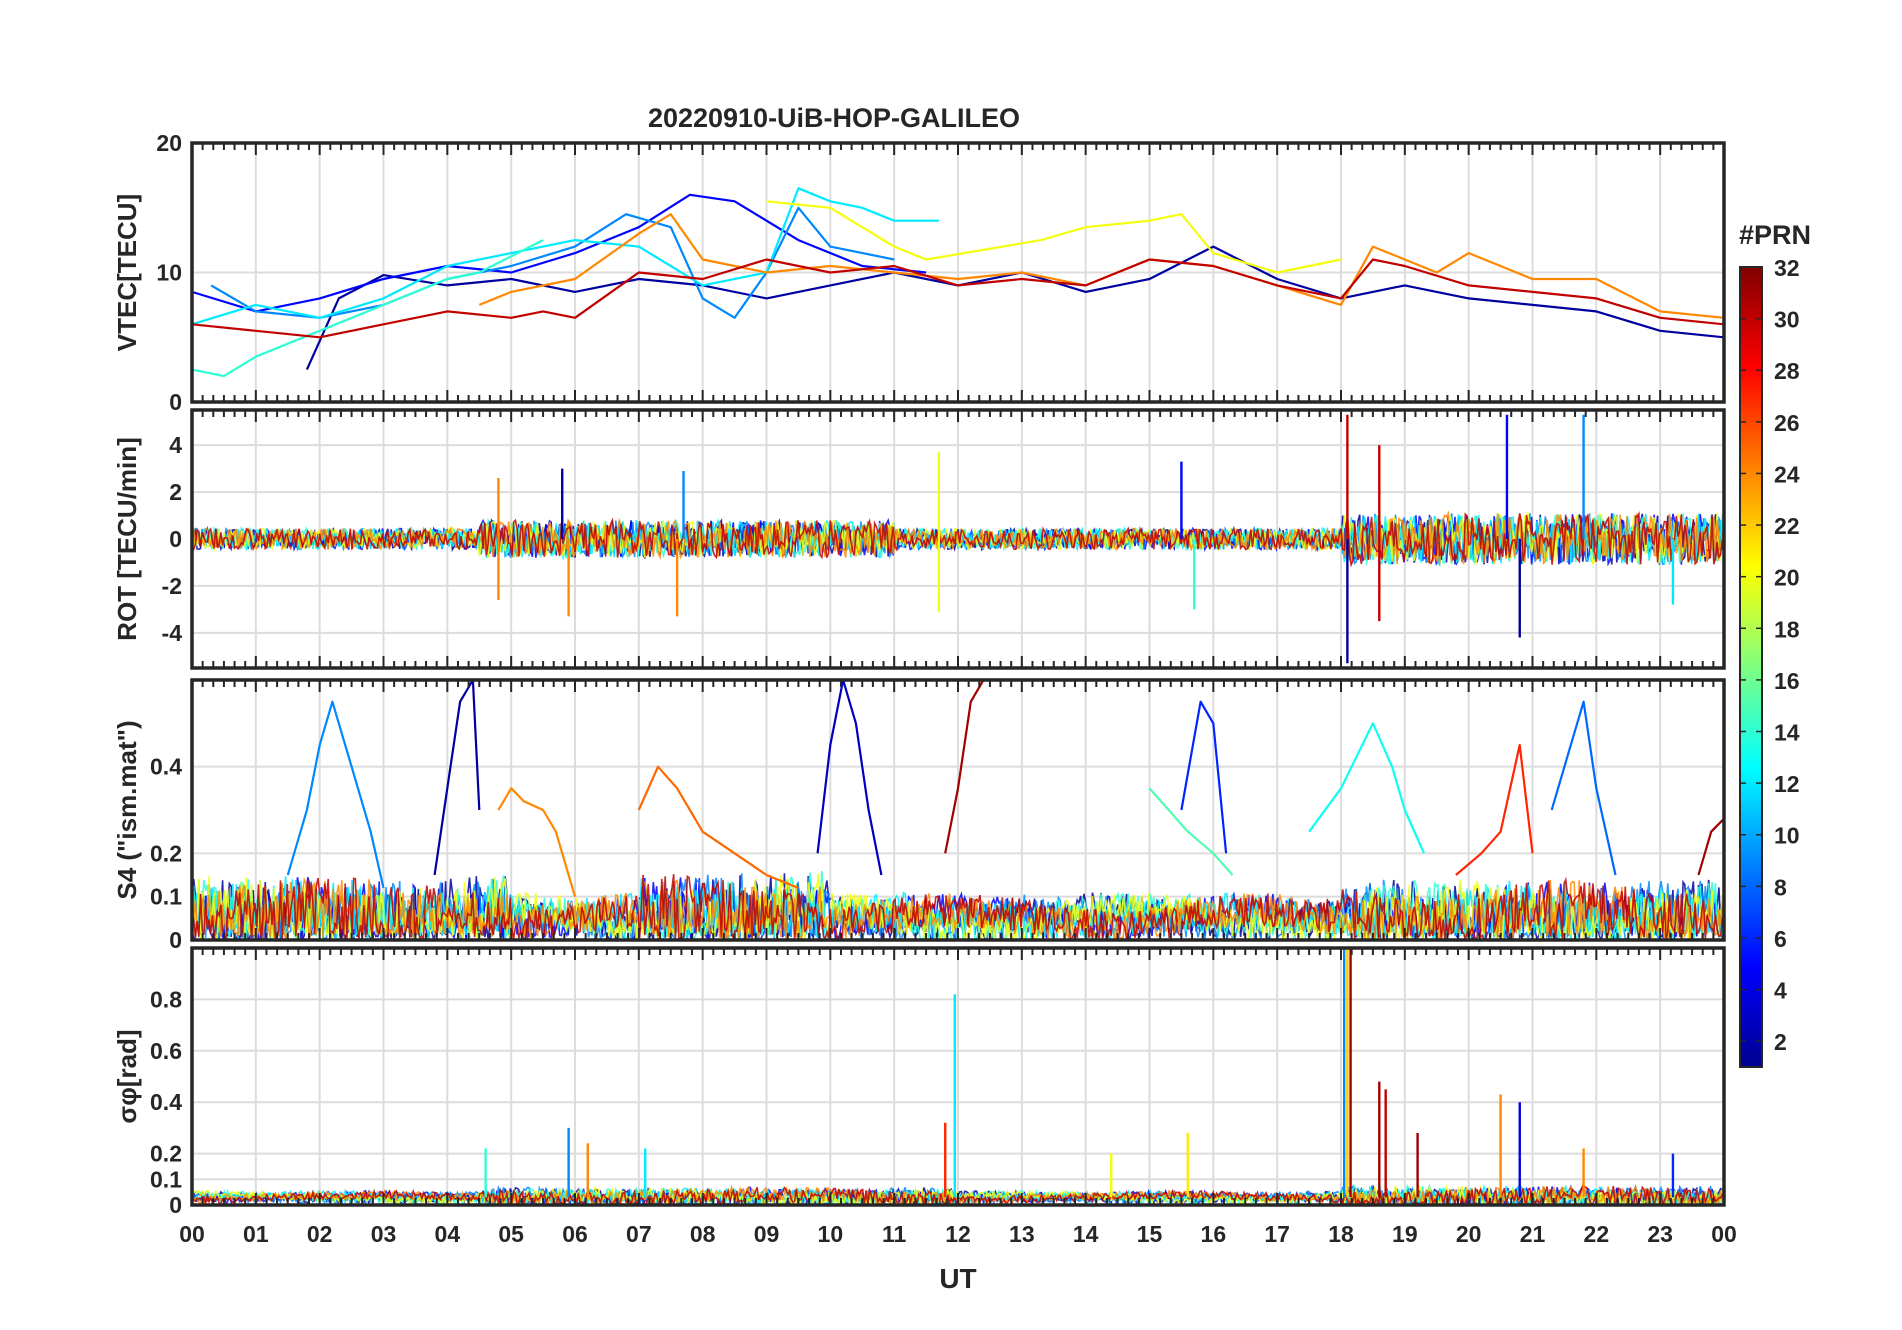 The width and height of the screenshot is (1902, 1330). What do you see at coordinates (175, 492) in the screenshot?
I see `y-tick-label: 2` at bounding box center [175, 492].